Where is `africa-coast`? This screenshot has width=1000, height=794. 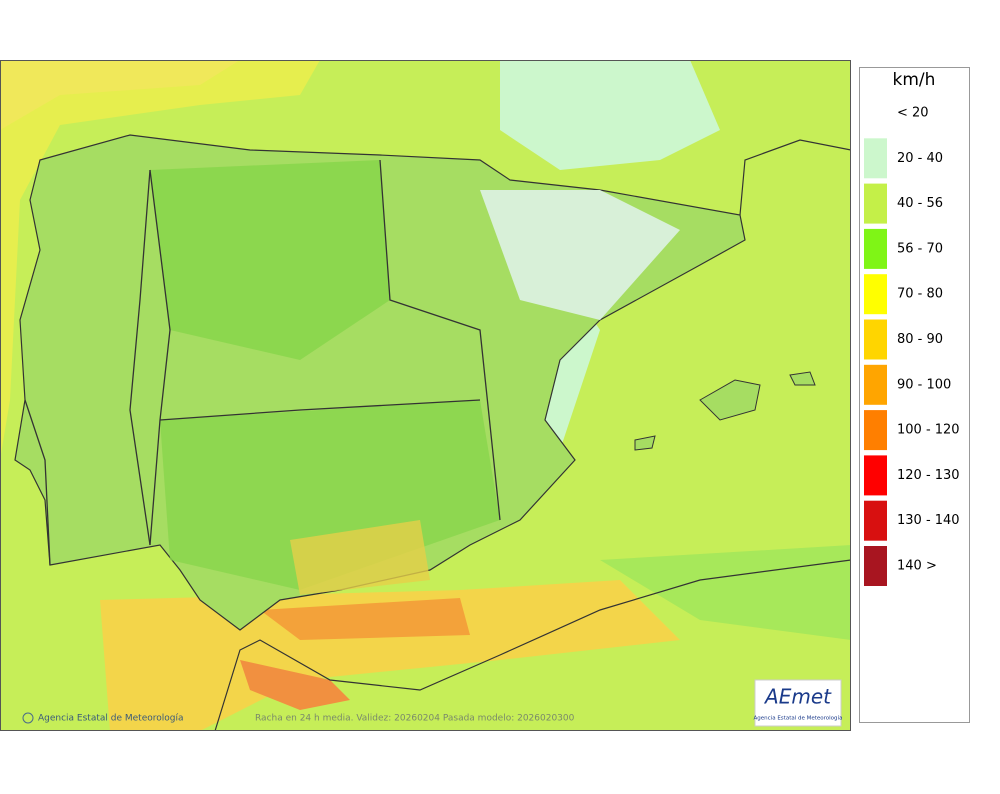
africa-coast is located at coordinates (532, 645).